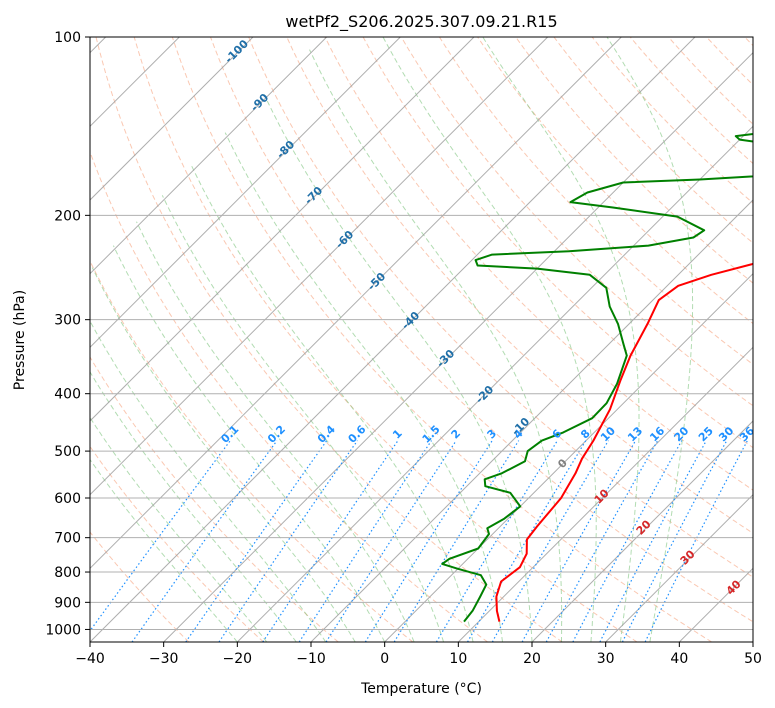 The width and height of the screenshot is (775, 708). I want to click on y-tick-label: 200, so click(67, 216).